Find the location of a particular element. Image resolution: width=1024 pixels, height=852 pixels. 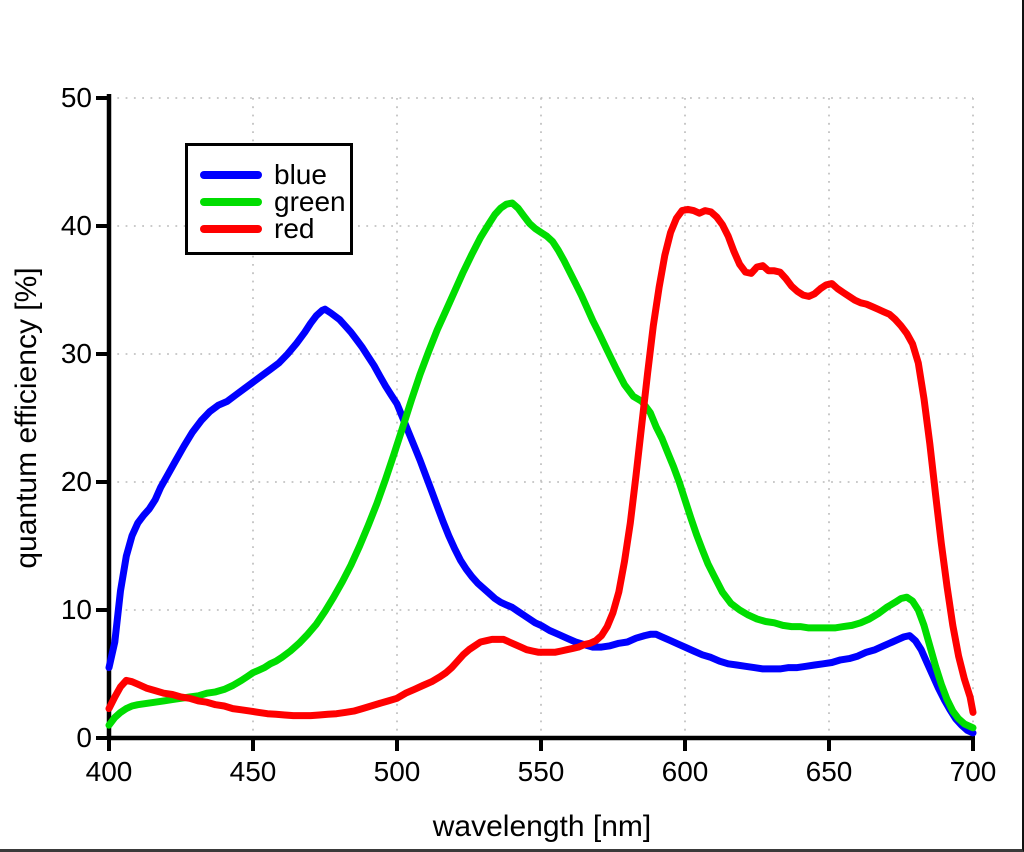

red-line-swatch is located at coordinates (231, 228).